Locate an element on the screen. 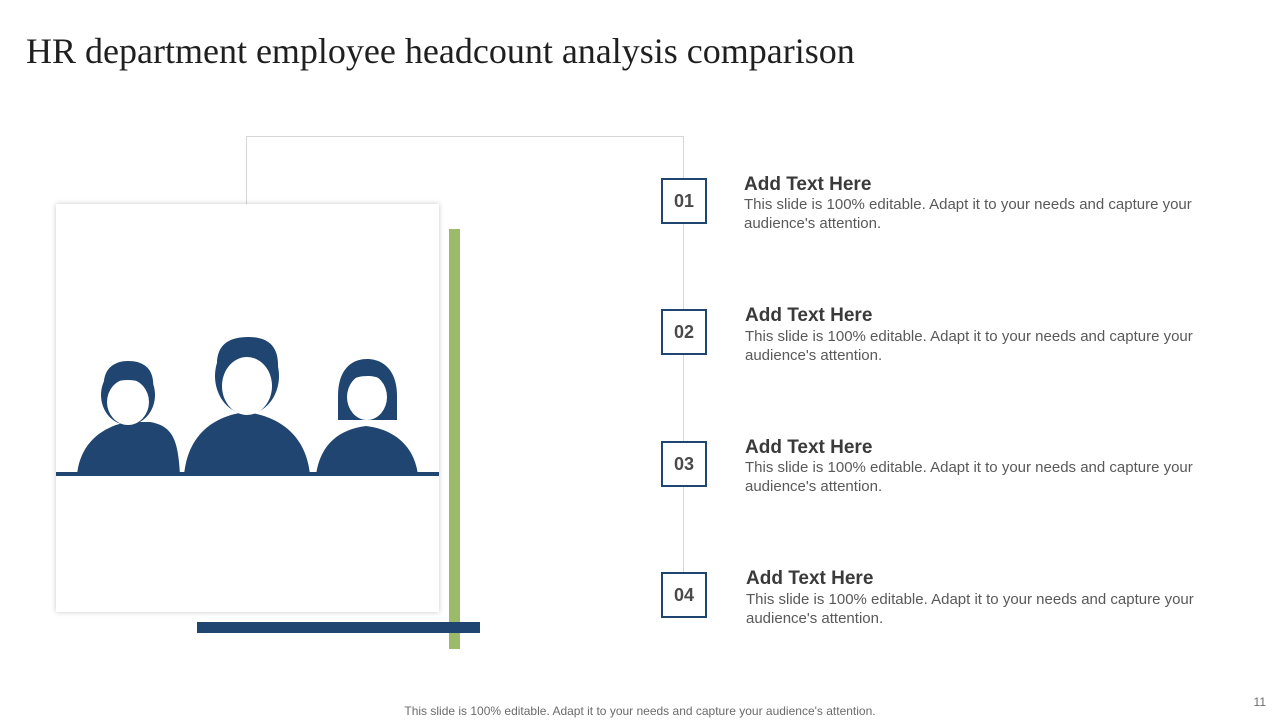 The height and width of the screenshot is (720, 1280). timeline-line is located at coordinates (683, 366).